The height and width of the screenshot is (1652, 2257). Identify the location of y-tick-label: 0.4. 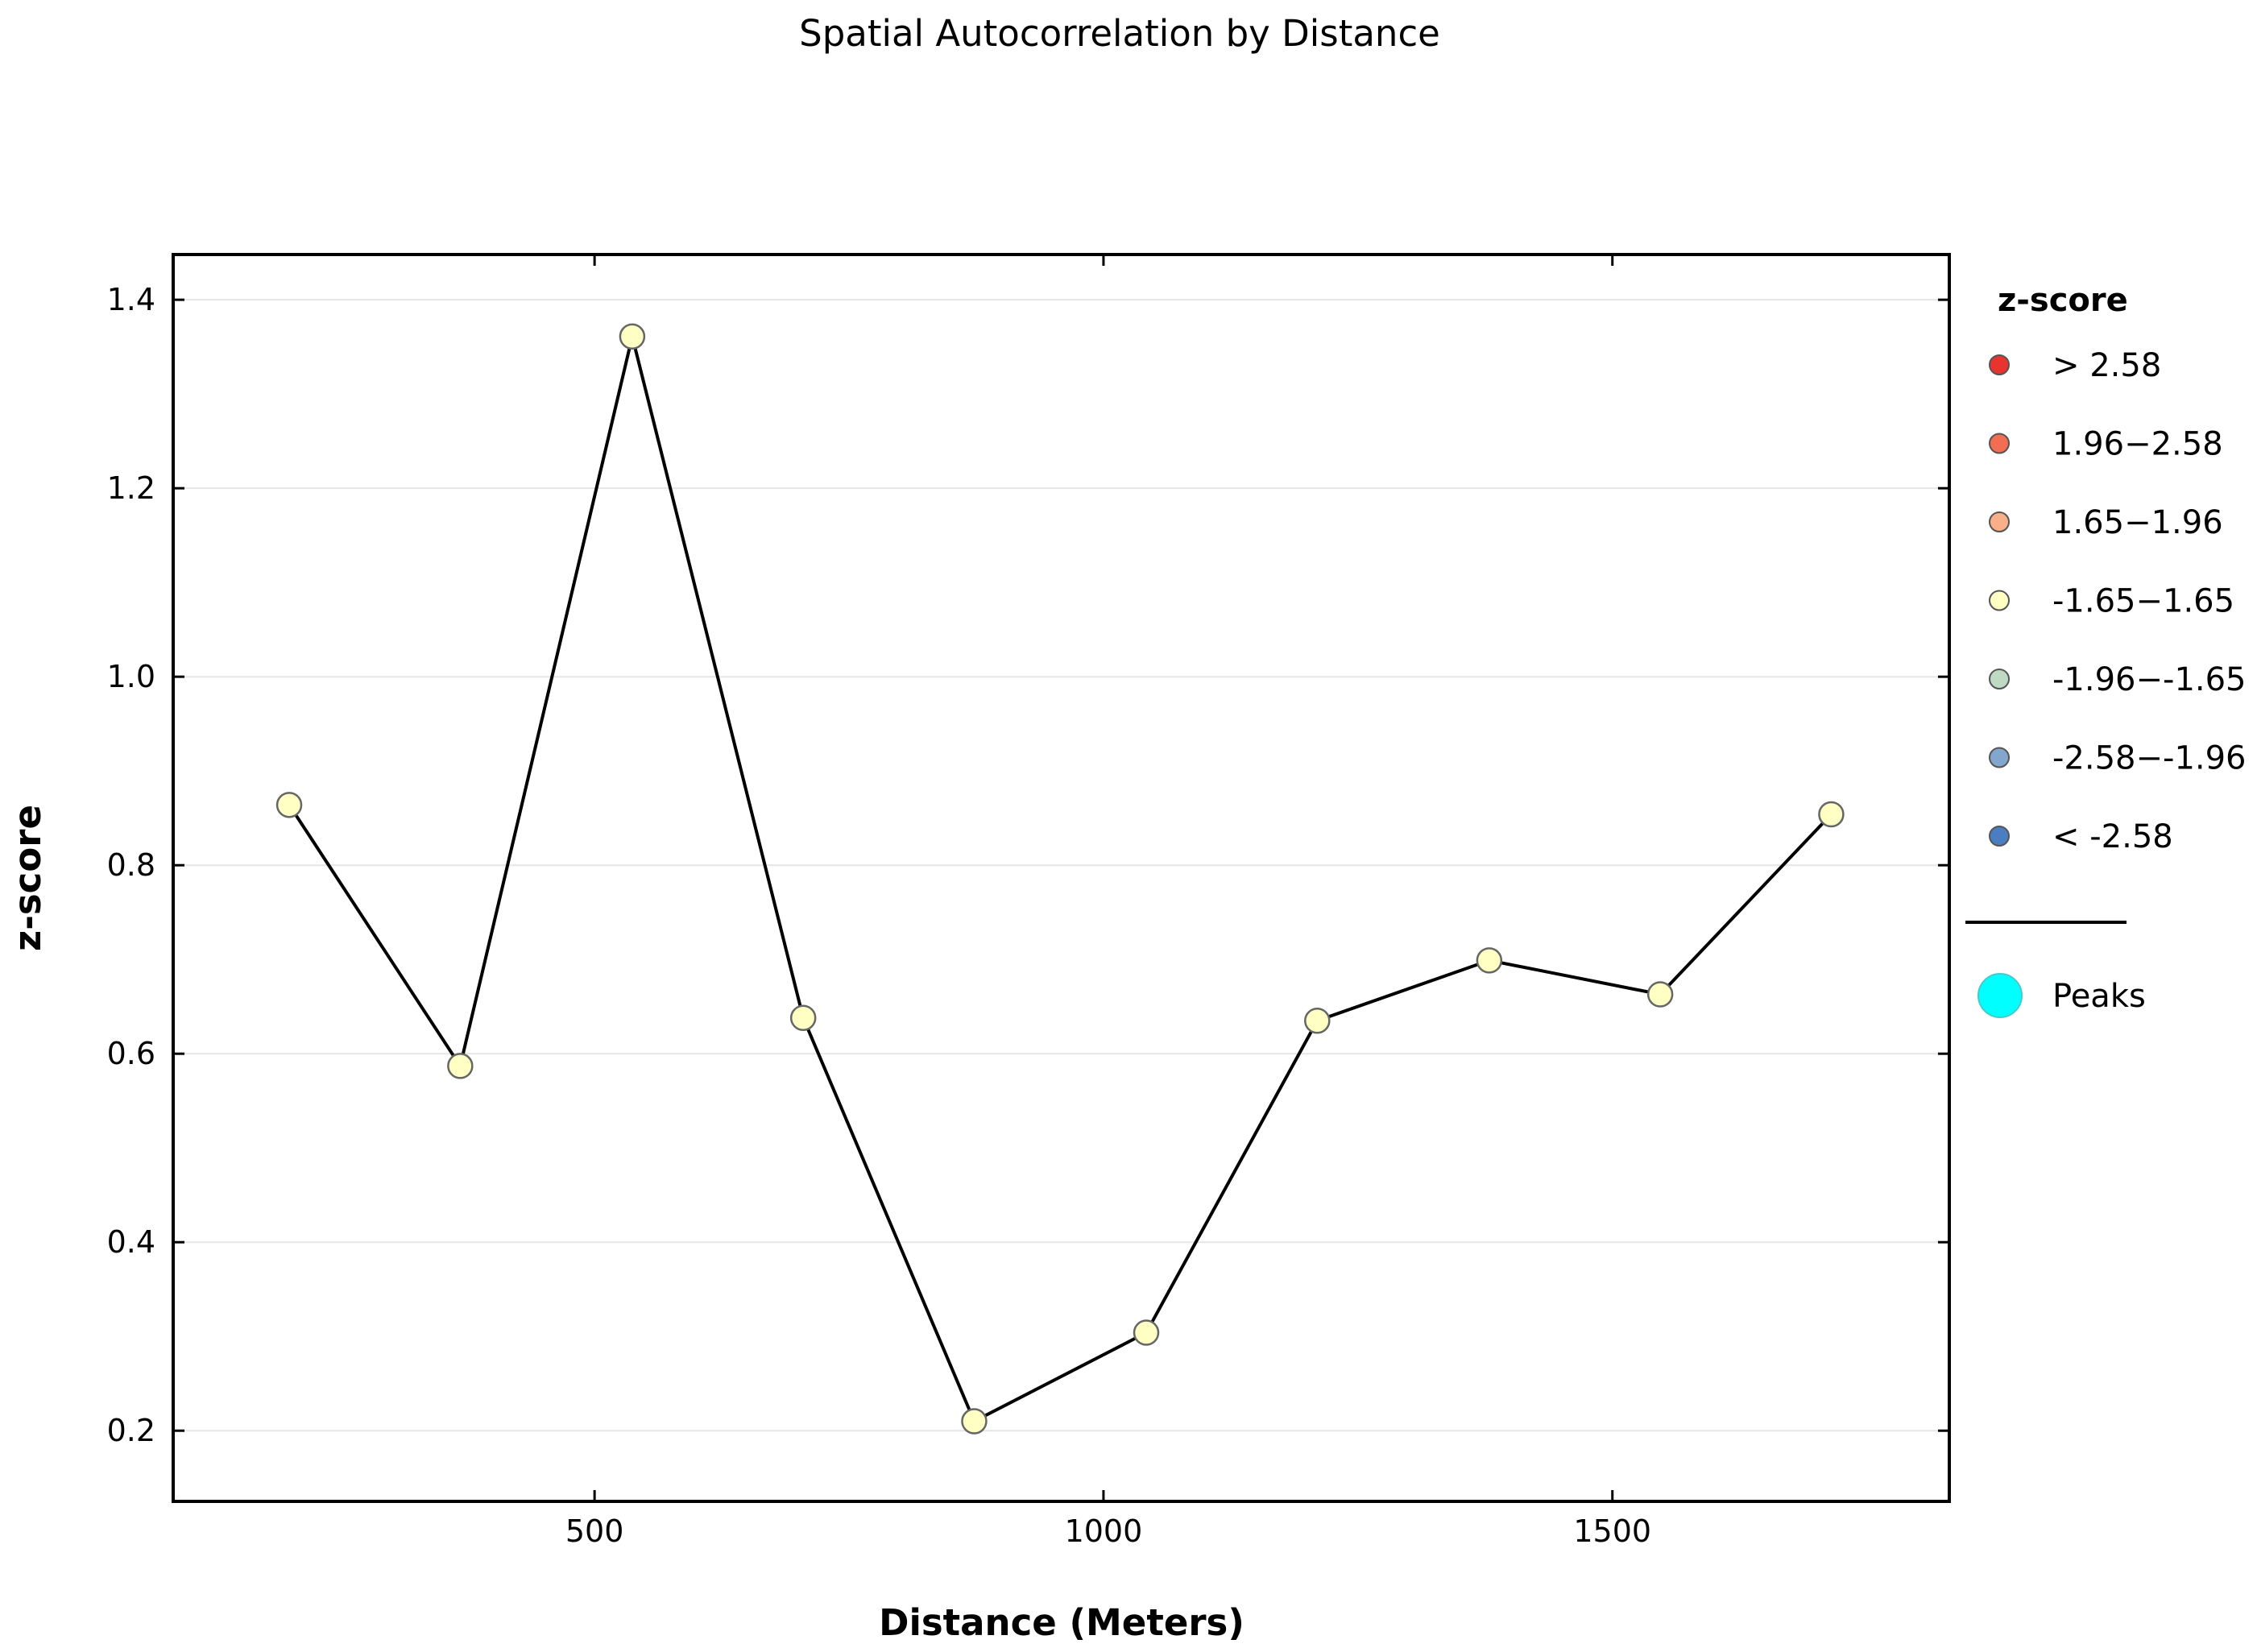
(131, 1242).